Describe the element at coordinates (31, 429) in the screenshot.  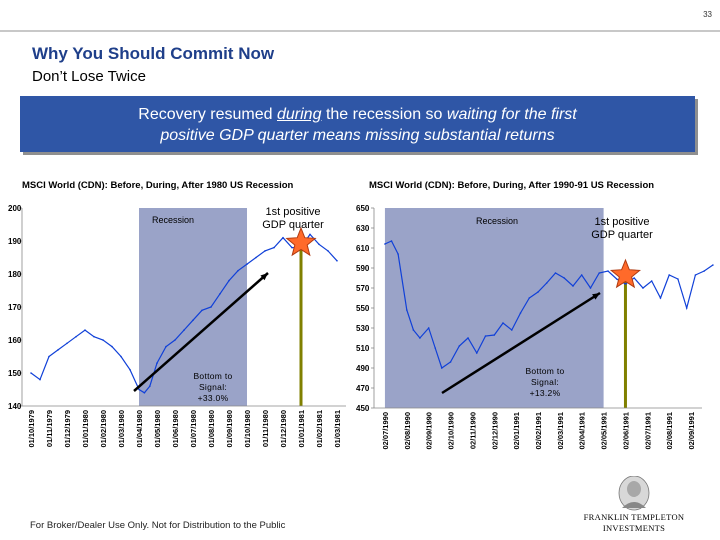
I see `x-tick-label: 01/10/1979` at that location.